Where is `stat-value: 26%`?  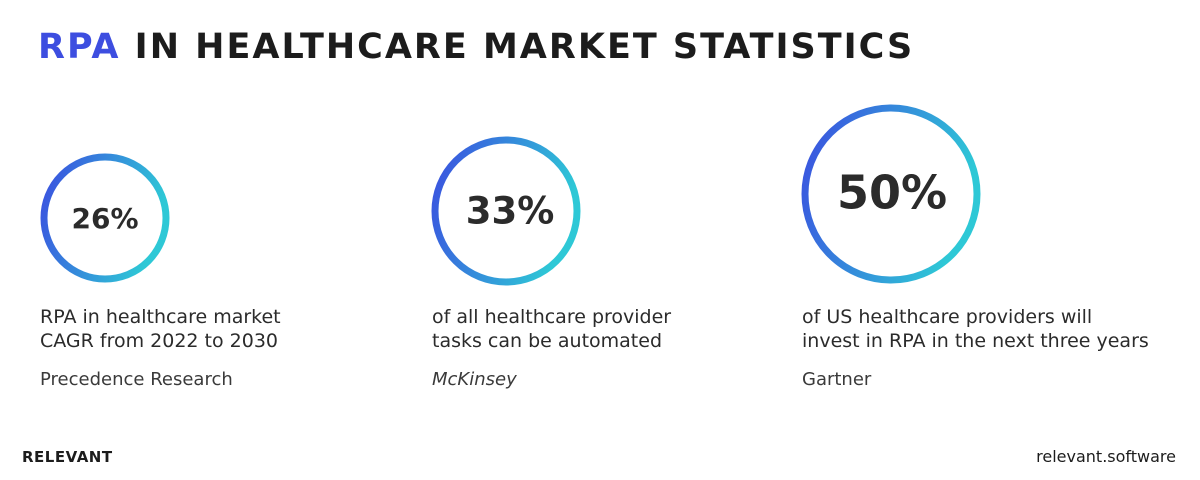
stat-value: 26% is located at coordinates (104, 218).